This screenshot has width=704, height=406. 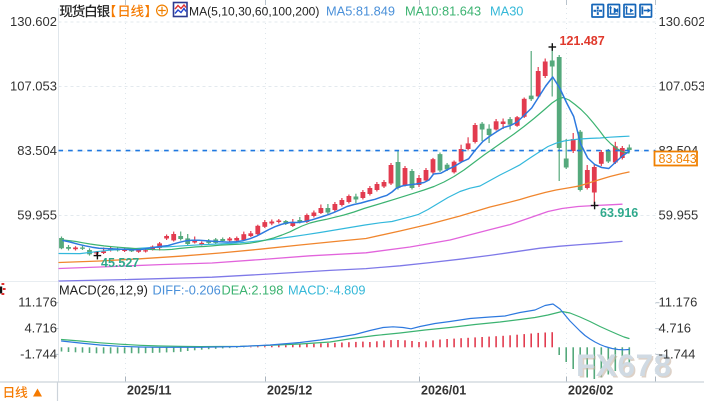 What do you see at coordinates (443, 11) in the screenshot?
I see `svg-text: MA10:81.643` at bounding box center [443, 11].